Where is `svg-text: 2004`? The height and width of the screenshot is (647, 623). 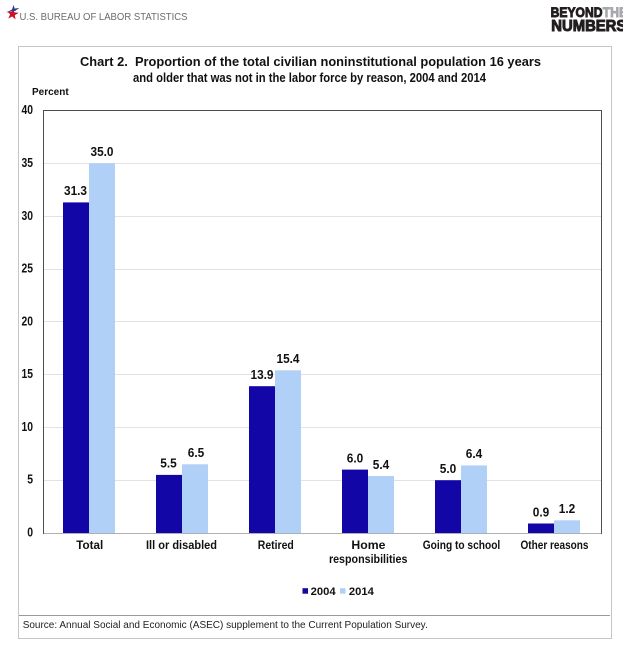 svg-text: 2004 is located at coordinates (324, 592).